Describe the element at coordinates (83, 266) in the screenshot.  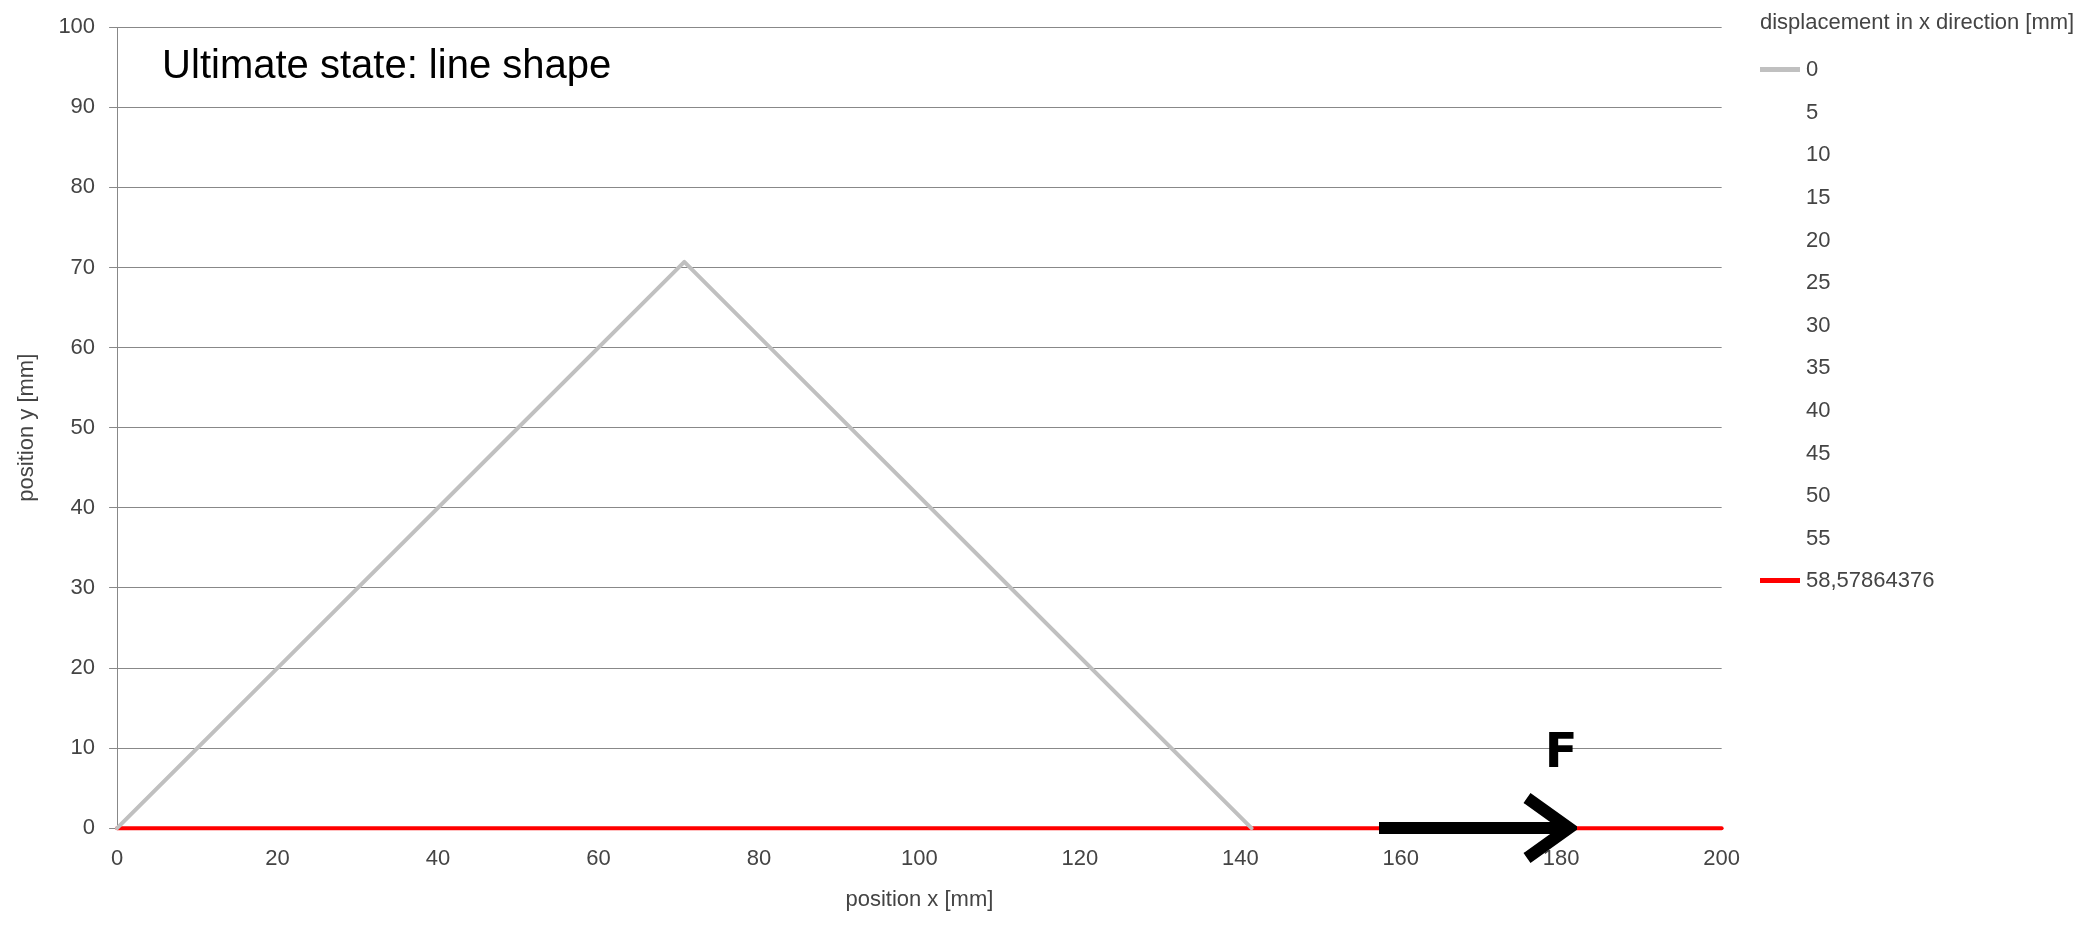
I see `y-tick-label: 70` at that location.